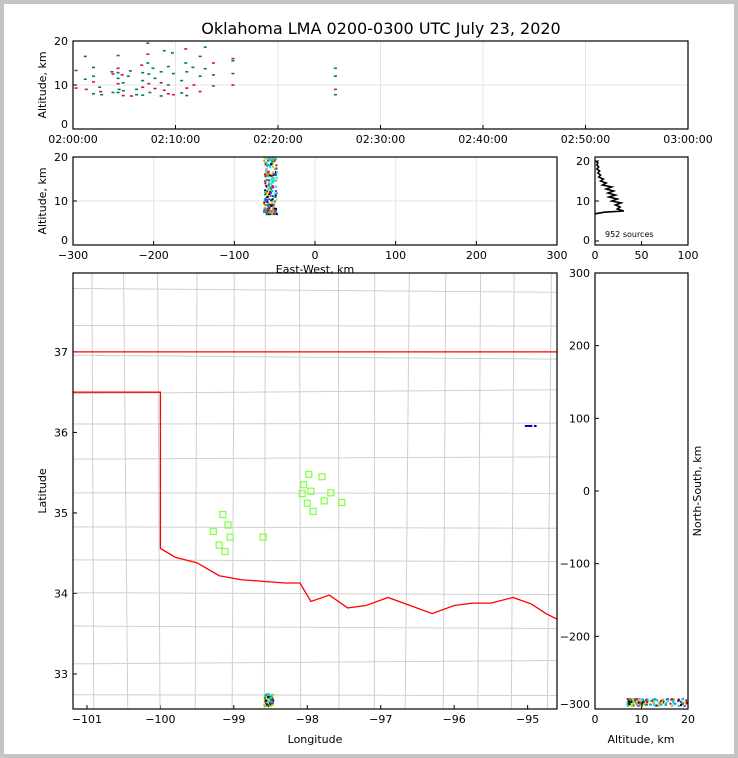 This screenshot has height=758, width=738. I want to click on figure-title: Oklahoma LMA 0200-0300 UTC July 23, 2020, so click(380, 28).